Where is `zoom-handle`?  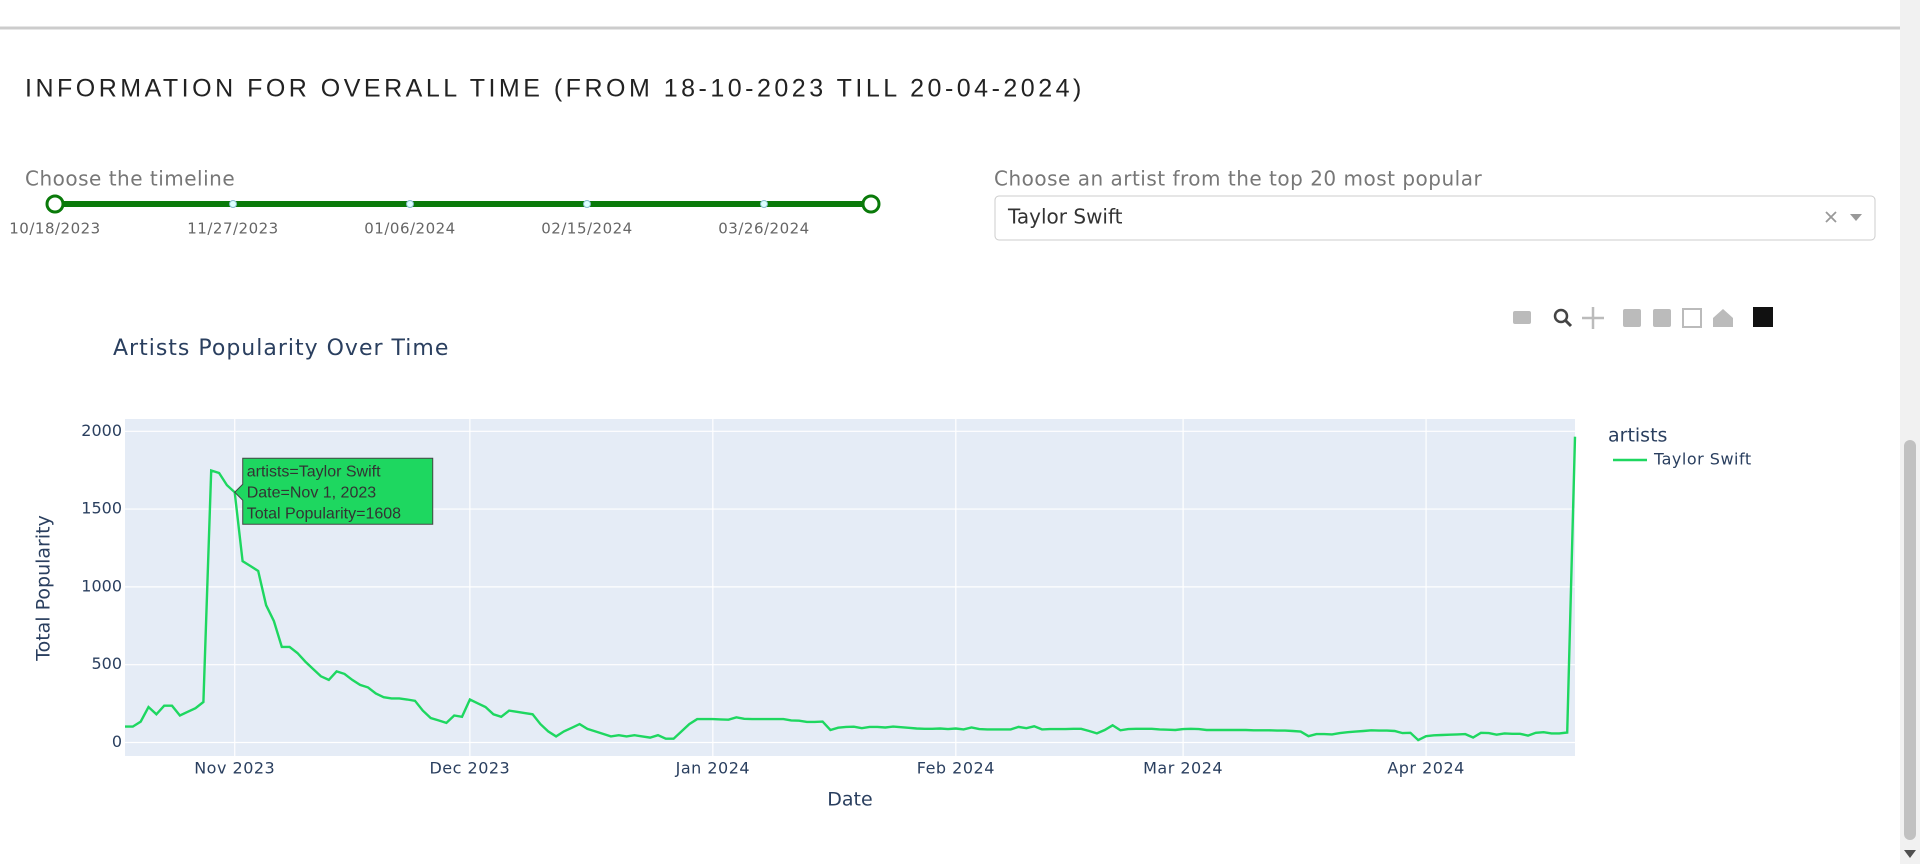
zoom-handle is located at coordinates (1568, 323).